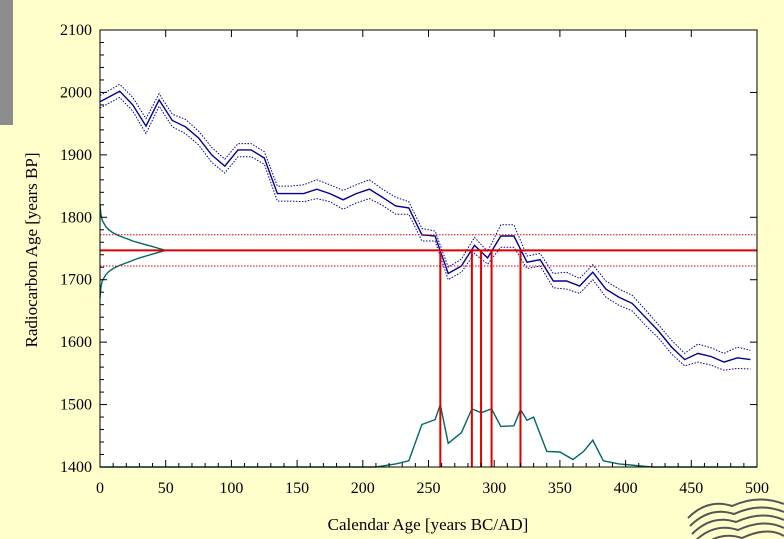  What do you see at coordinates (428, 524) in the screenshot?
I see `x-axis-title: Calendar Age [years BC/AD]` at bounding box center [428, 524].